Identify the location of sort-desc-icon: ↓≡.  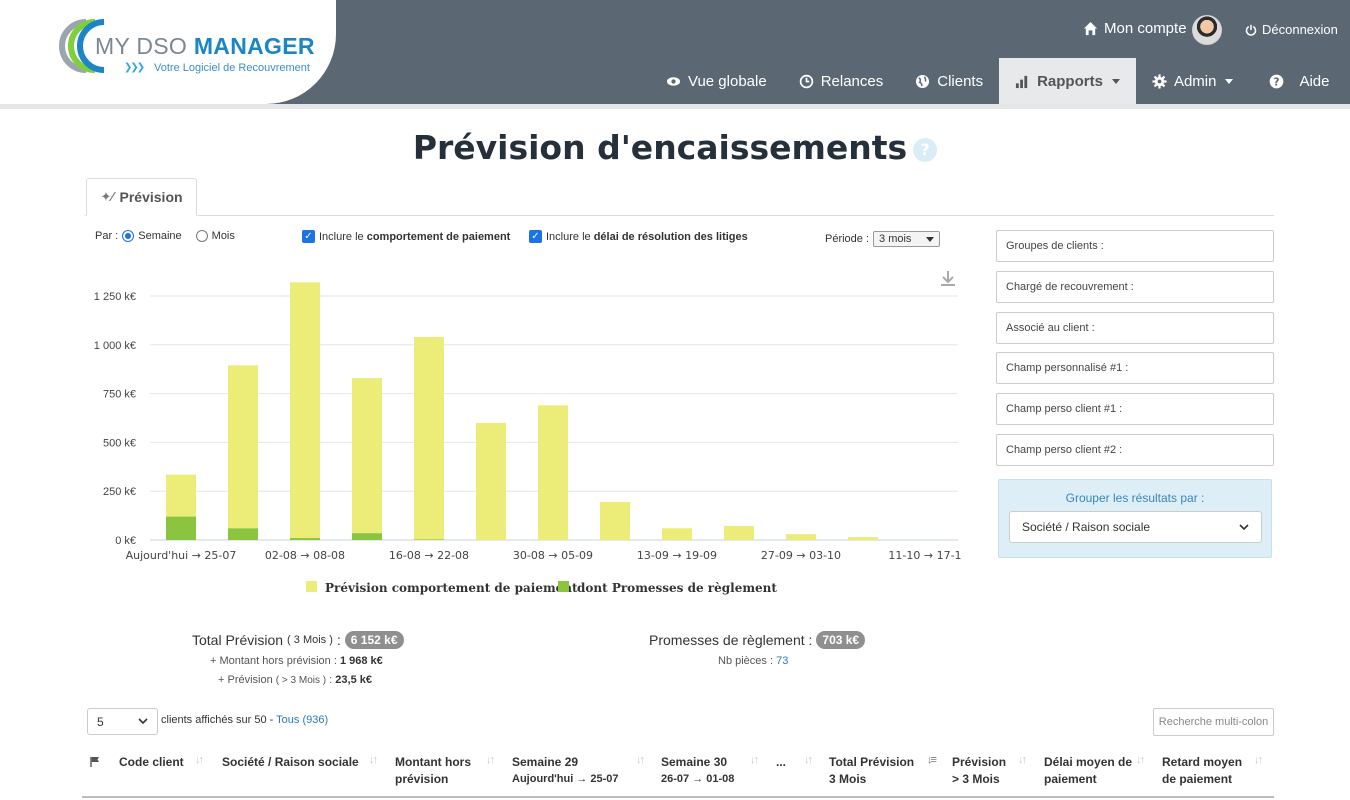
(932, 760).